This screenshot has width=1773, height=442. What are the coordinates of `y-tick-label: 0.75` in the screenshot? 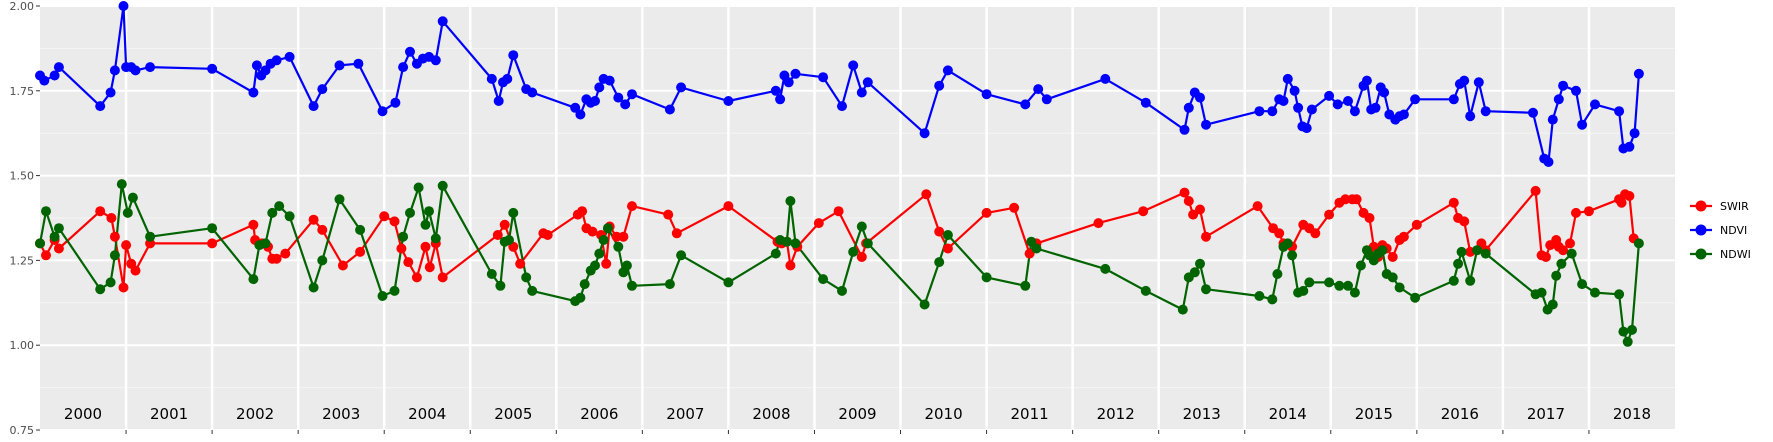 It's located at (22, 430).